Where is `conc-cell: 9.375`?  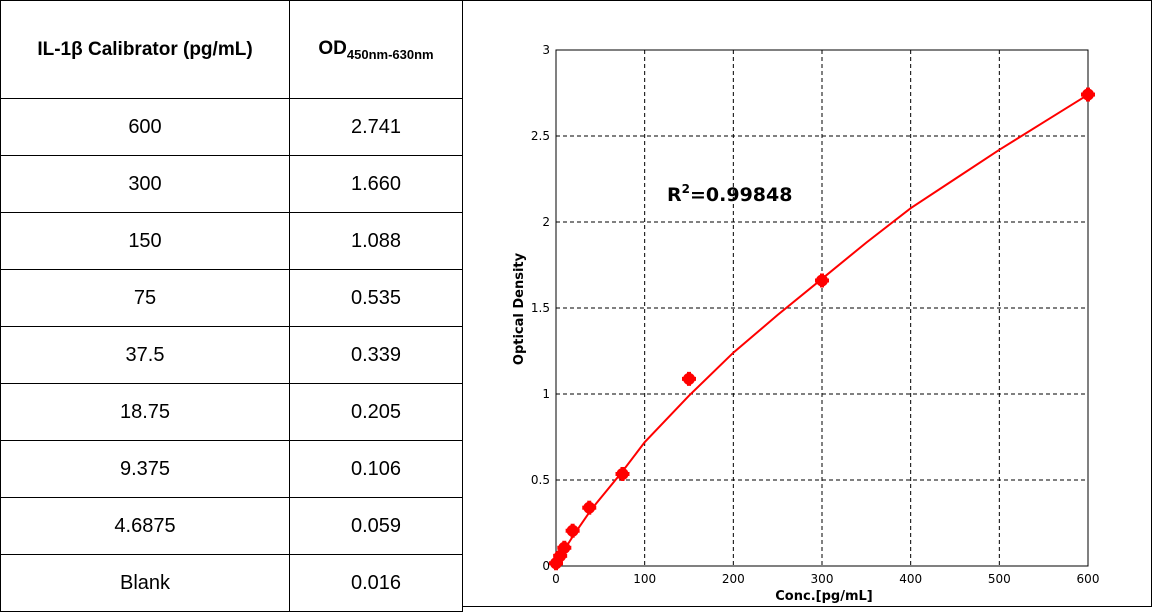
conc-cell: 9.375 is located at coordinates (145, 469).